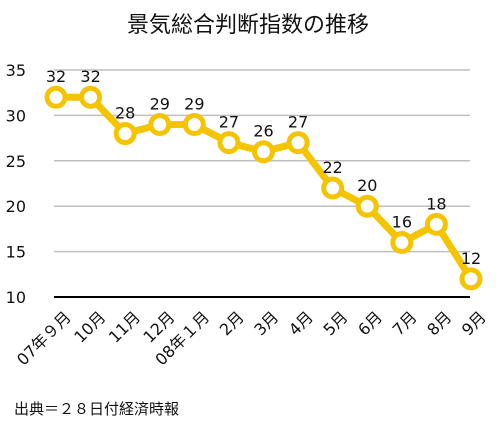 The image size is (496, 430). Describe the element at coordinates (16, 161) in the screenshot. I see `y-tick-label: 25` at that location.